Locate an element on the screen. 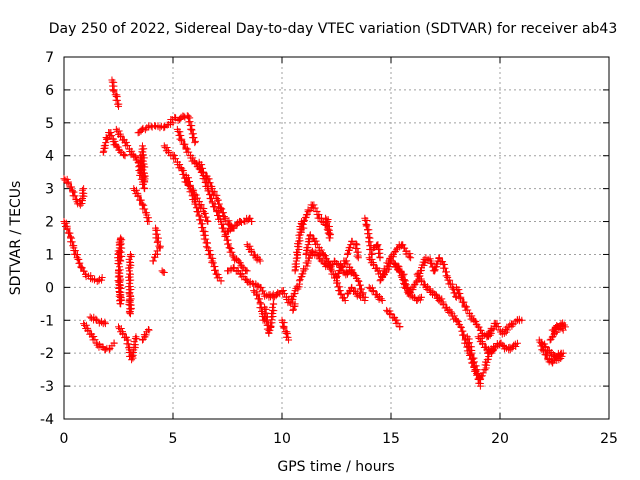 The image size is (640, 480). x-tick-label: 15 is located at coordinates (391, 439).